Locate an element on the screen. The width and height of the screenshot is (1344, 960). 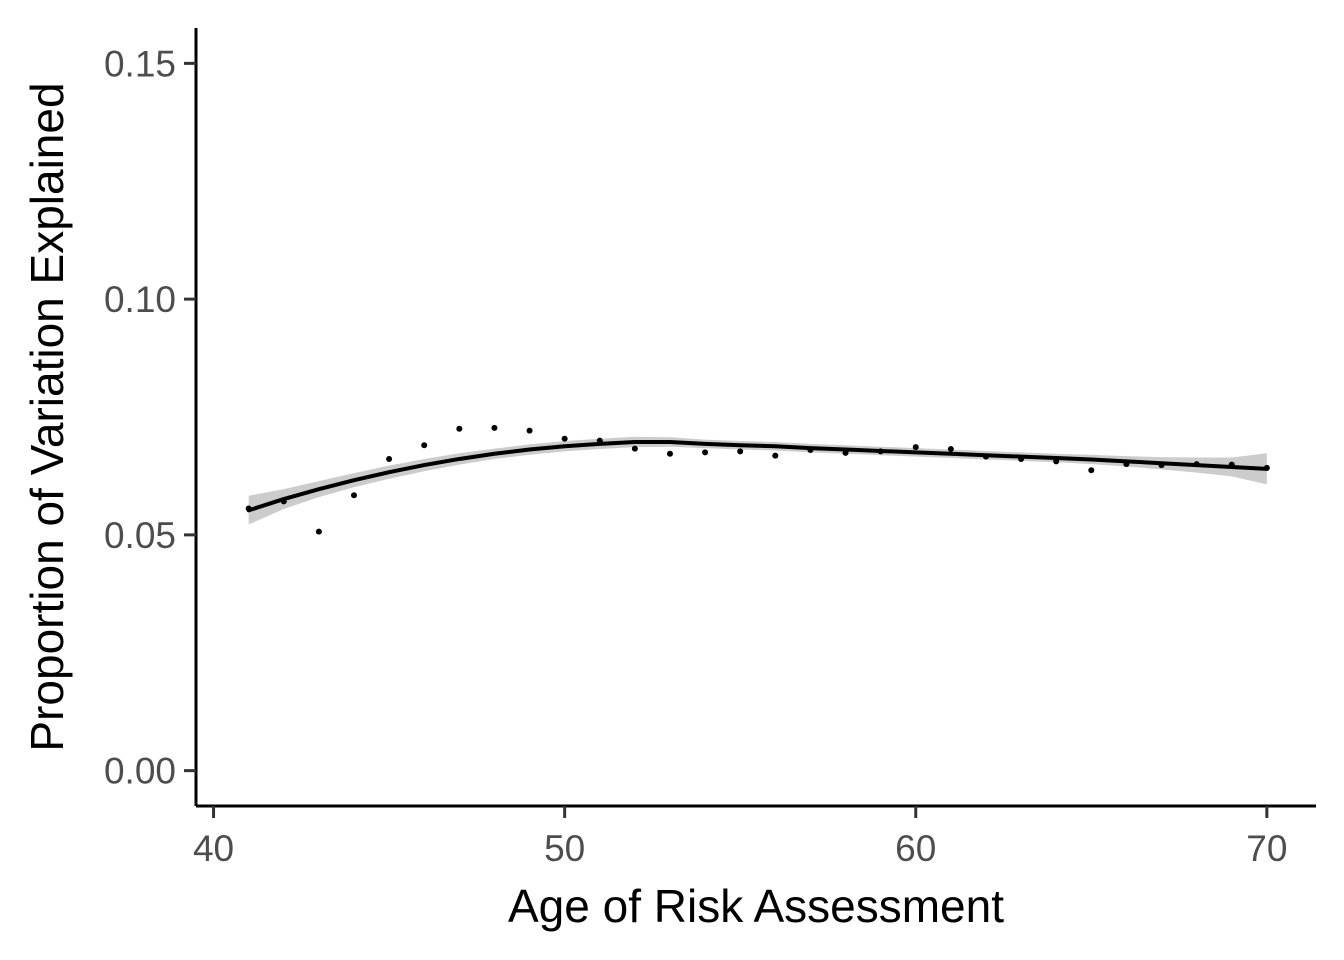
smooth-curve-layer is located at coordinates (757, 476).